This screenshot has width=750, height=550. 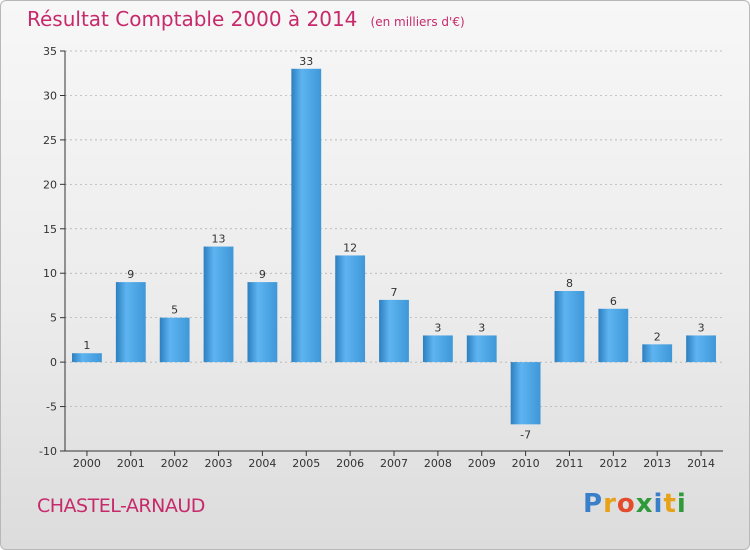 What do you see at coordinates (50, 229) in the screenshot?
I see `y-tick-label: 15` at bounding box center [50, 229].